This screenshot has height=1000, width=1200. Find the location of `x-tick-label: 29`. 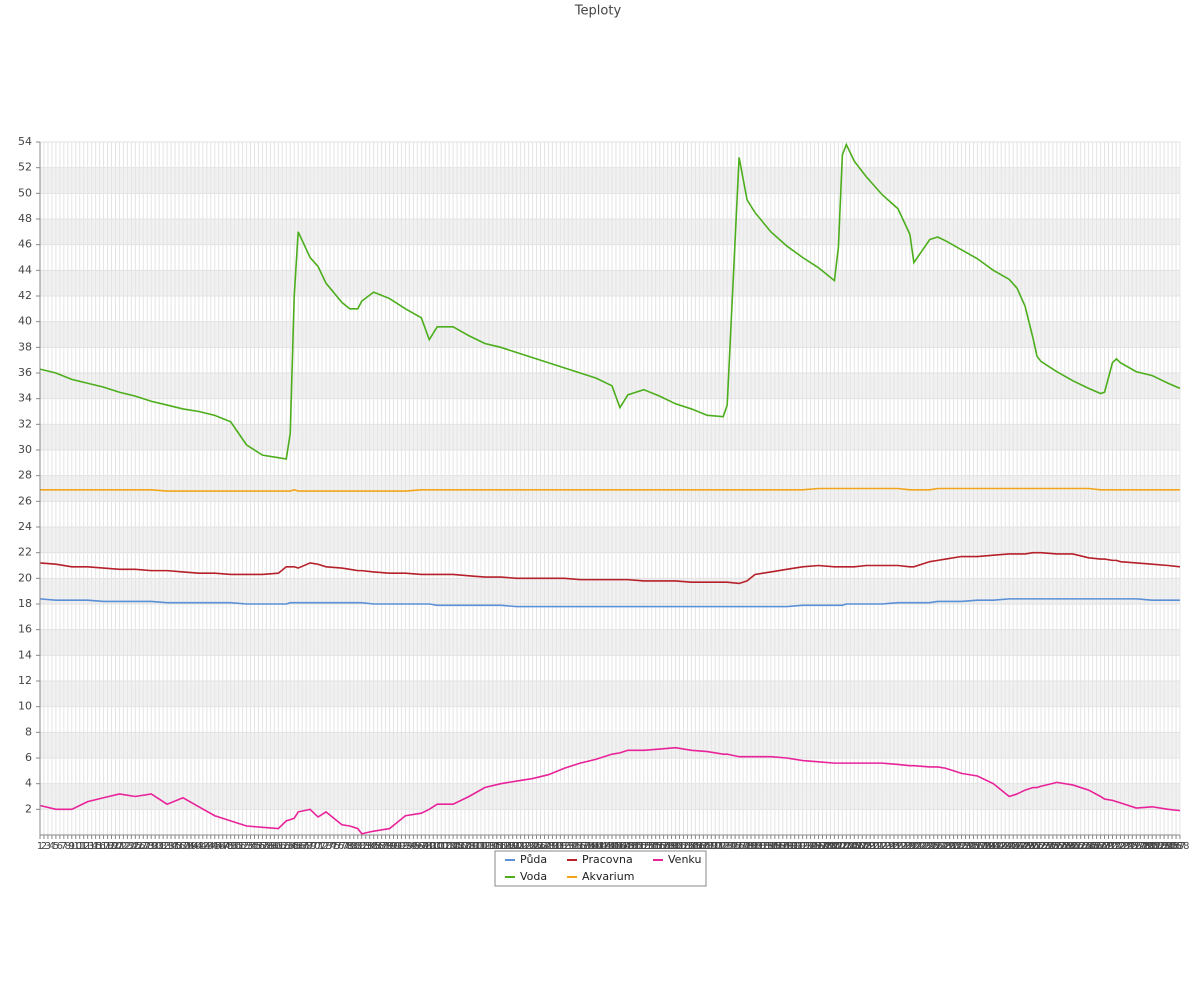

x-tick-label: 29 is located at coordinates (151, 846).